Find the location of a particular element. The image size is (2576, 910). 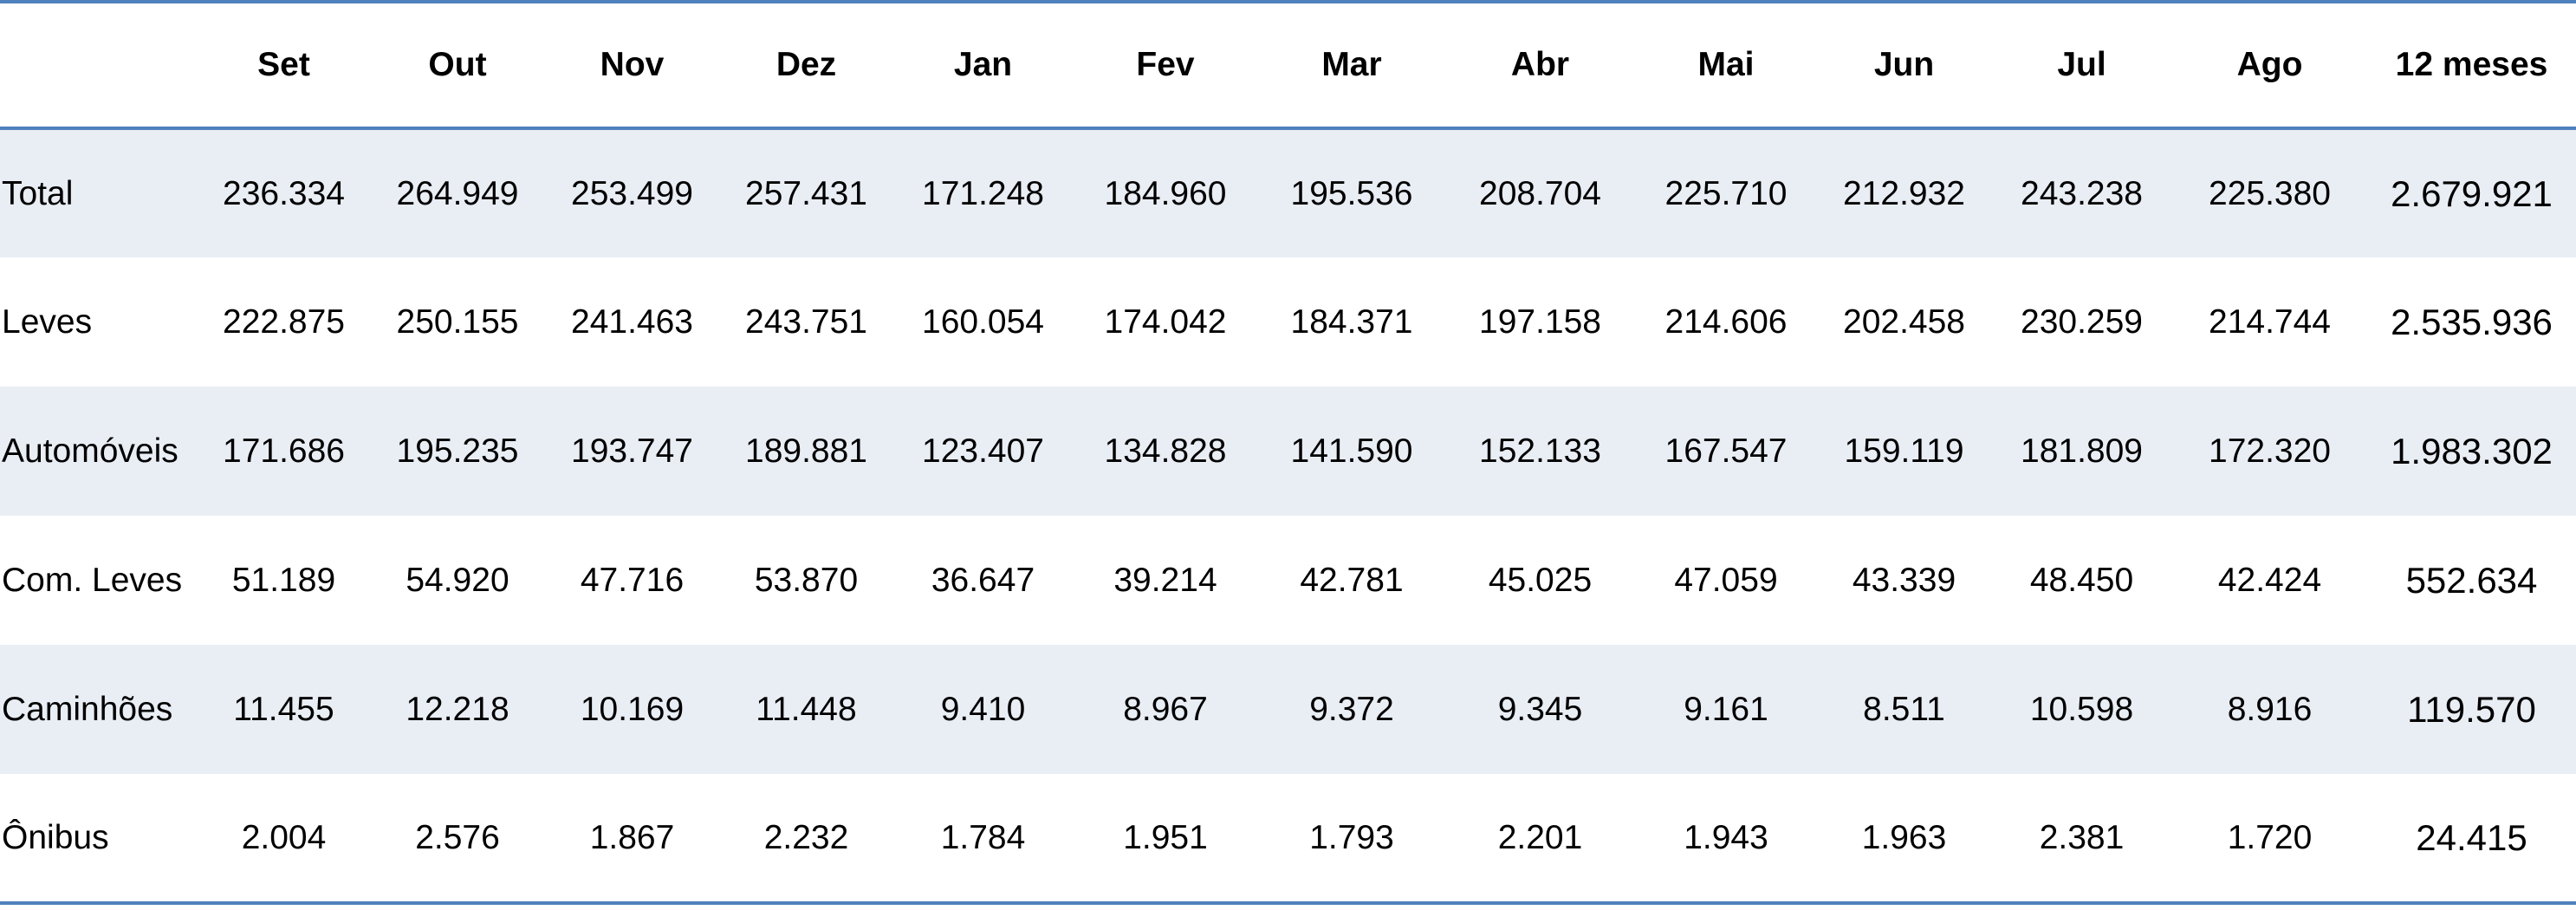

cell: 2.232 is located at coordinates (806, 839).